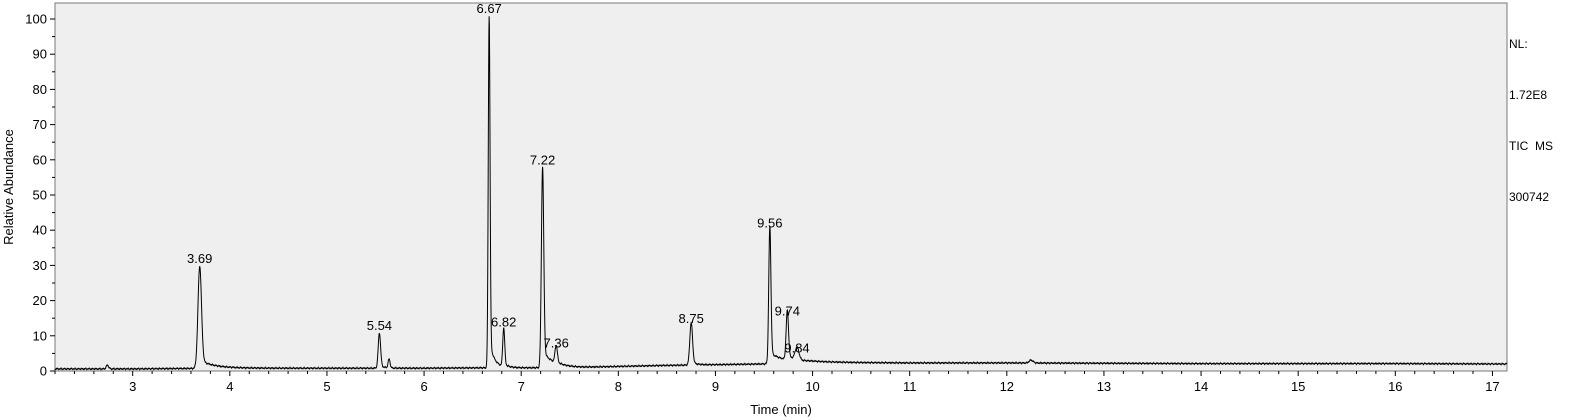 This screenshot has height=420, width=1582. Describe the element at coordinates (36, 19) in the screenshot. I see `y-tick-label: 100` at that location.